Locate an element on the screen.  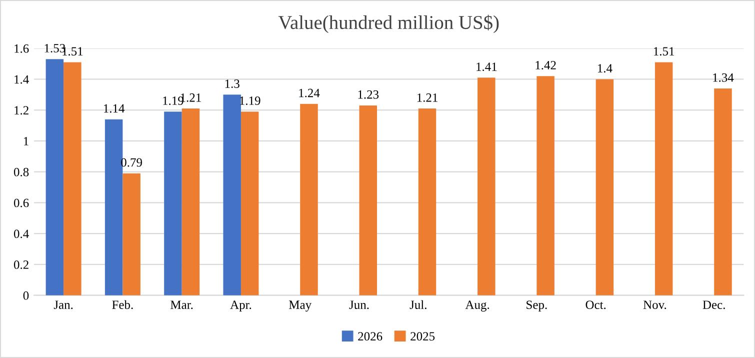
legend-label: 2025 is located at coordinates (422, 336).